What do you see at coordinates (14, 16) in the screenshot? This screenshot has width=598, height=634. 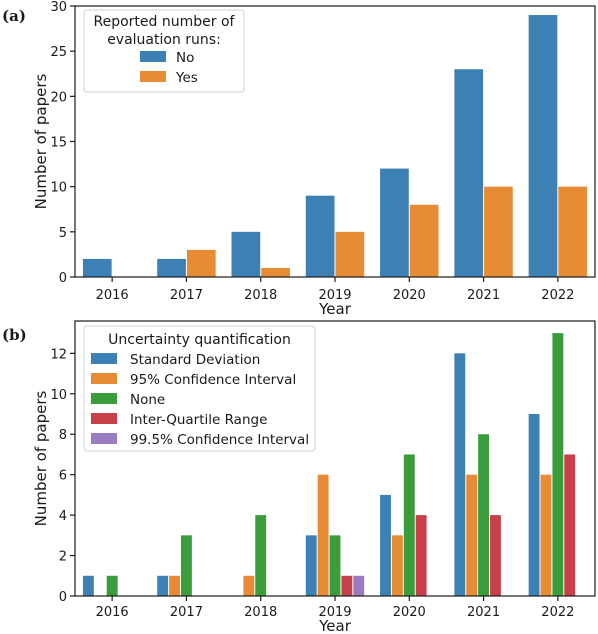 I see `panel-label: (a)` at bounding box center [14, 16].